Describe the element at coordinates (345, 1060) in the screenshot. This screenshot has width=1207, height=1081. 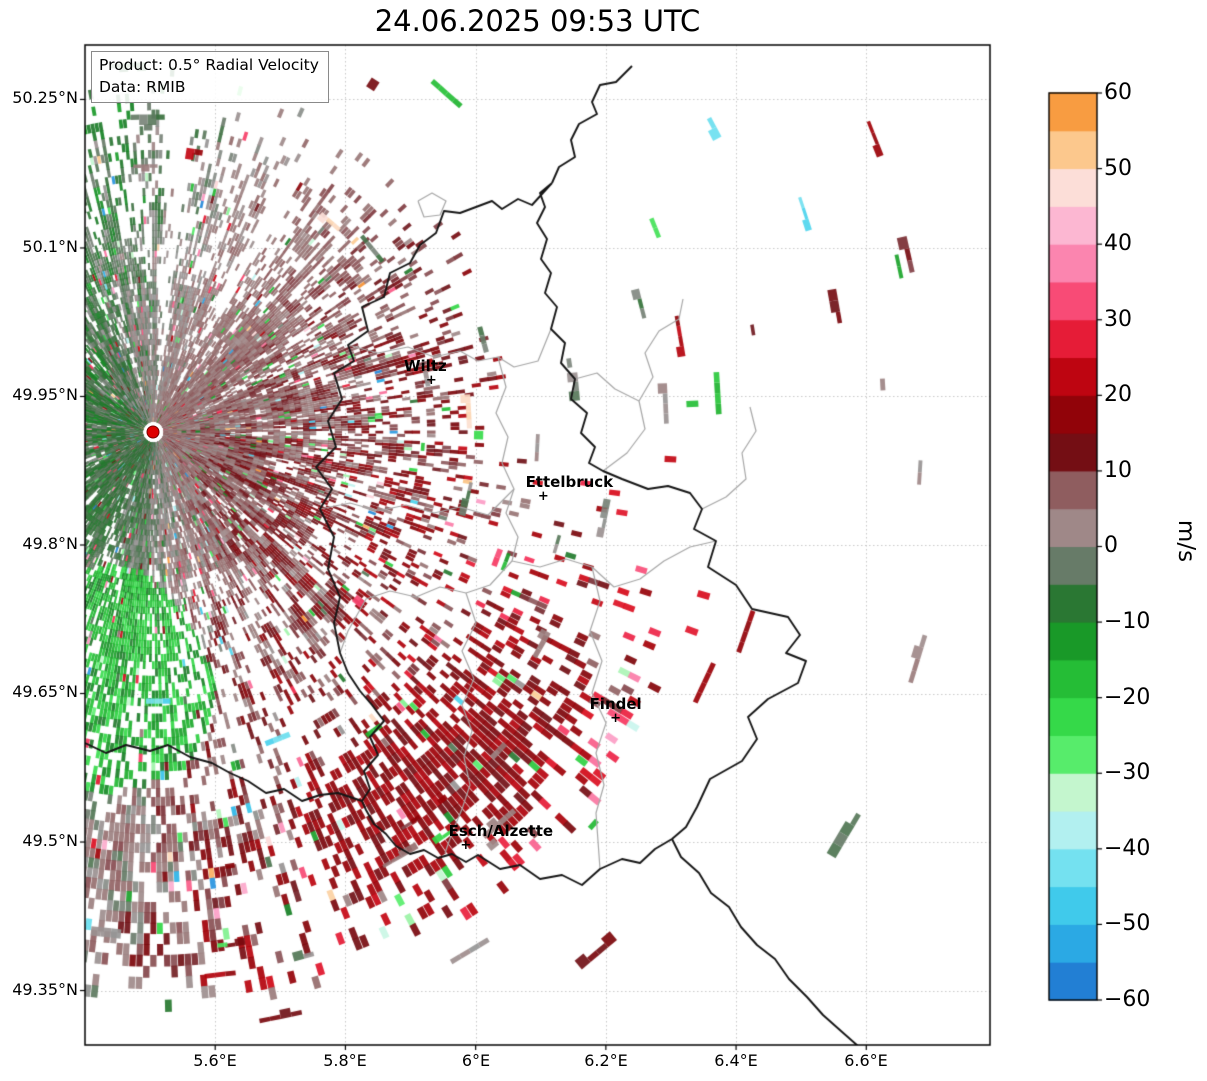
I see `x-tick-label-1: 5.8°E` at that location.